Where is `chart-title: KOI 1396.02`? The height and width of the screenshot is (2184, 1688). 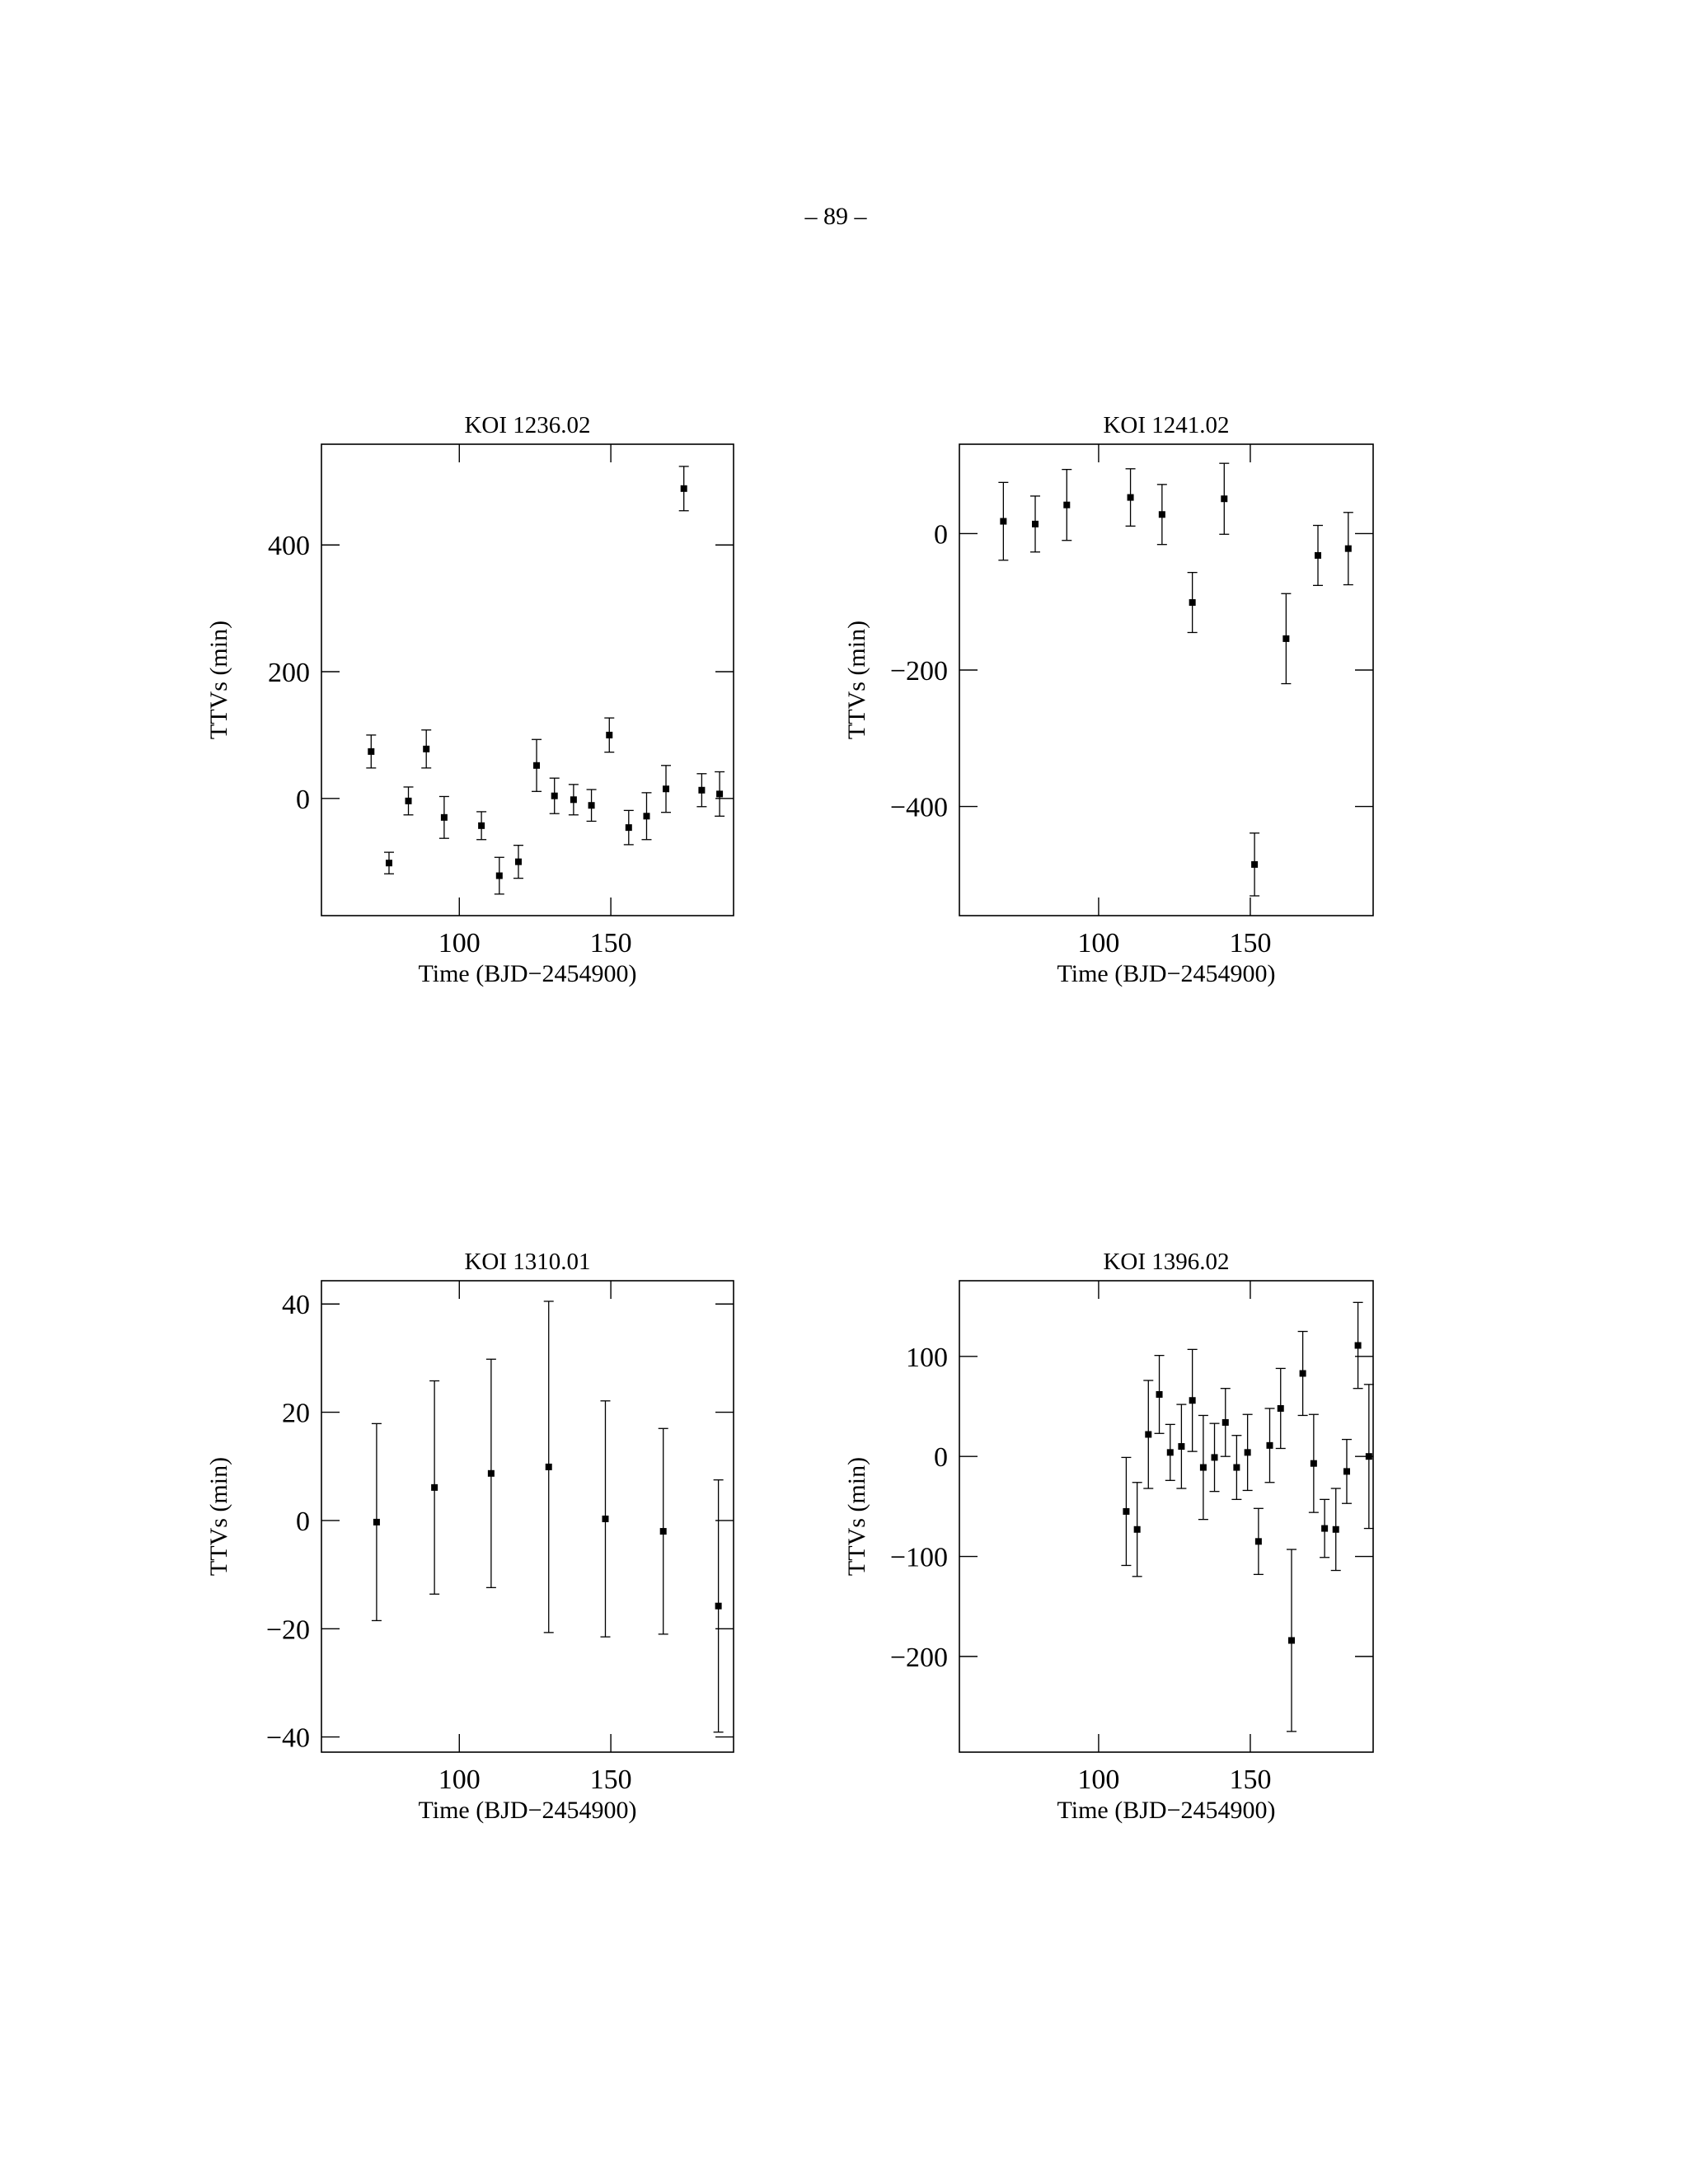
chart-title: KOI 1396.02 is located at coordinates (1166, 1262).